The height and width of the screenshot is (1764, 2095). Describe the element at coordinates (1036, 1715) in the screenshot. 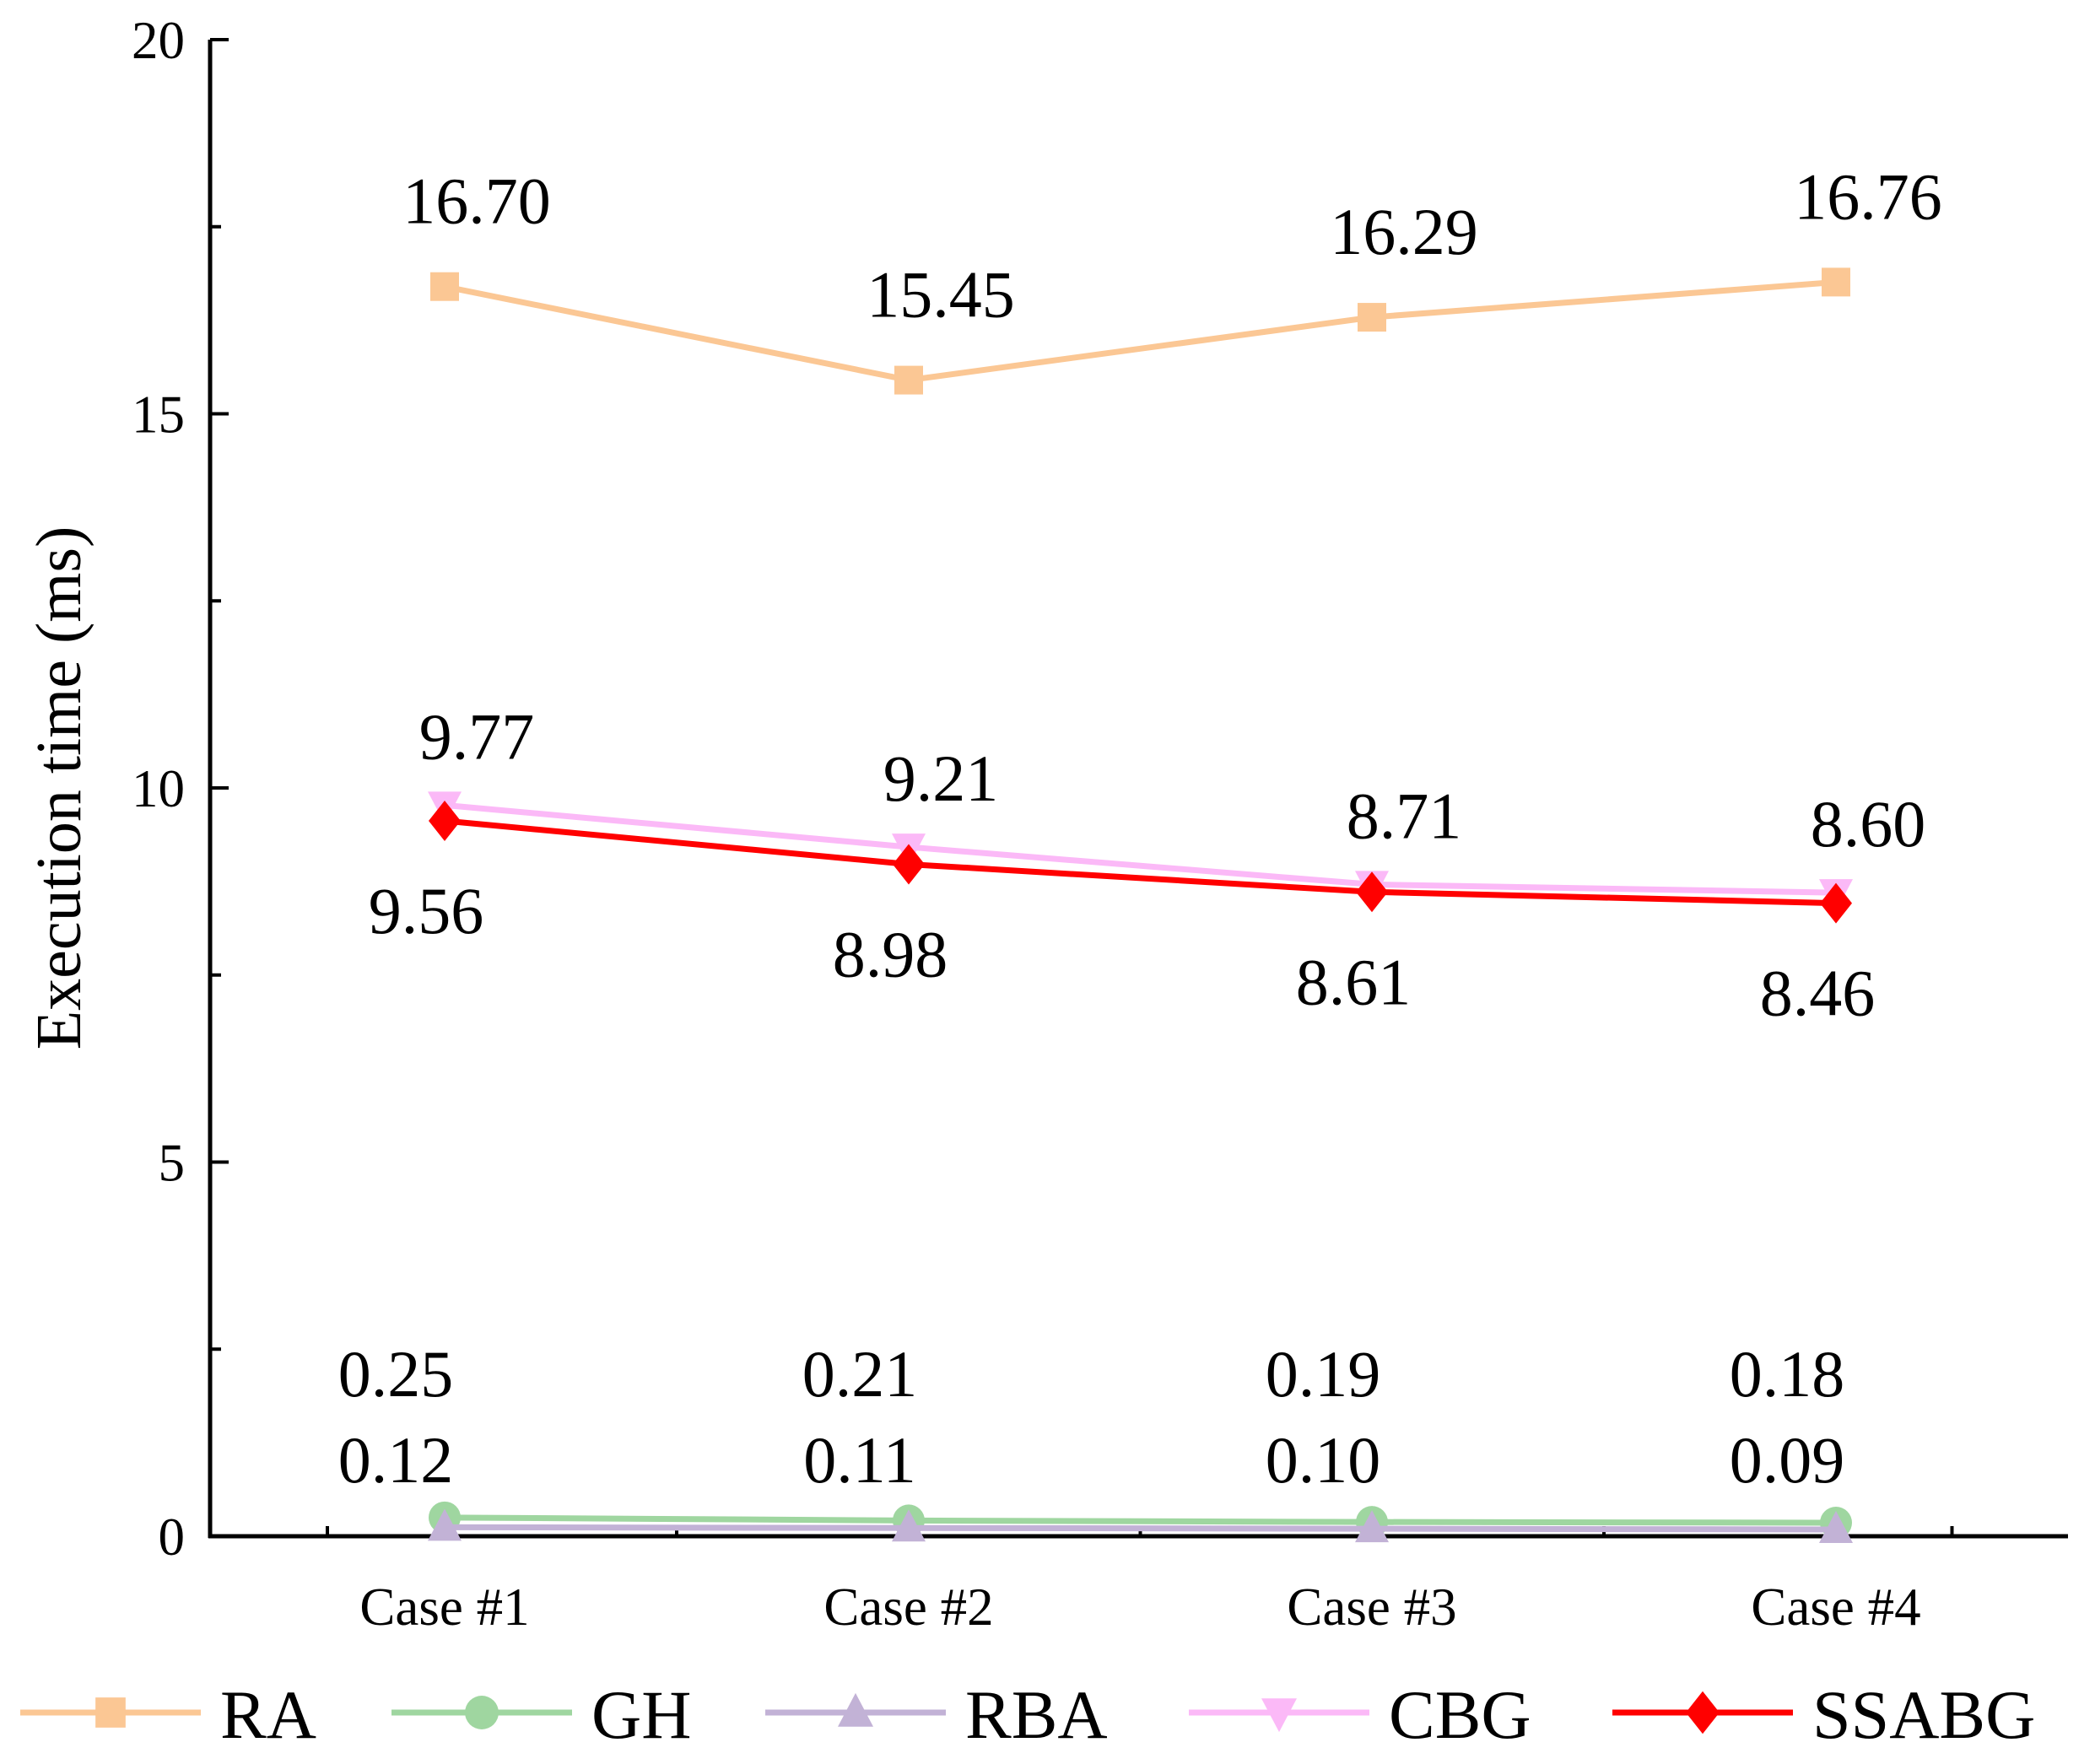

I see `legend-label: RBA` at that location.